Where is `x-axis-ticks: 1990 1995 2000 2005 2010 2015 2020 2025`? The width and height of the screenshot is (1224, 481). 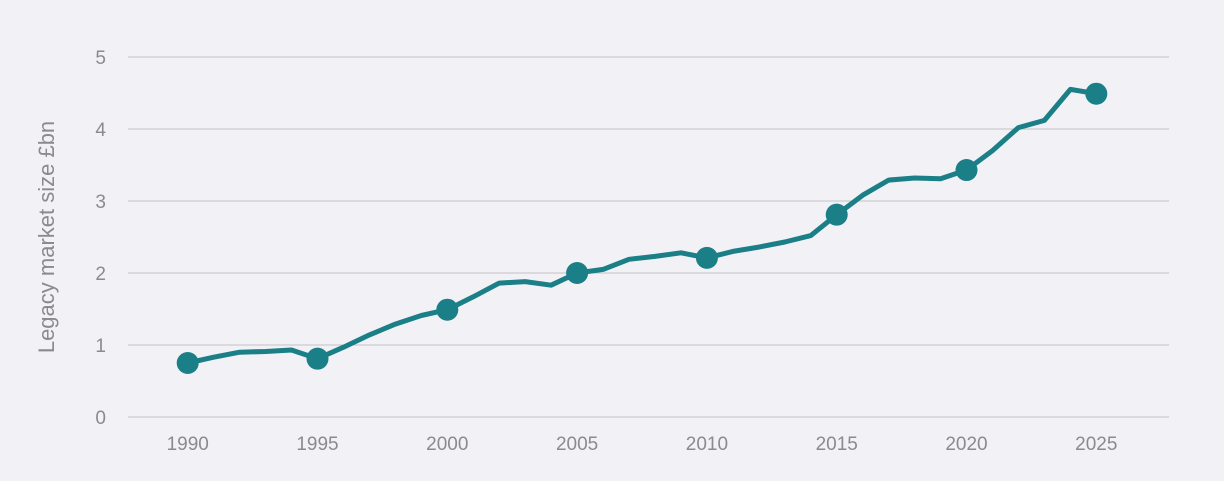
x-axis-ticks: 1990 1995 2000 2005 2010 2015 2020 2025 is located at coordinates (642, 444).